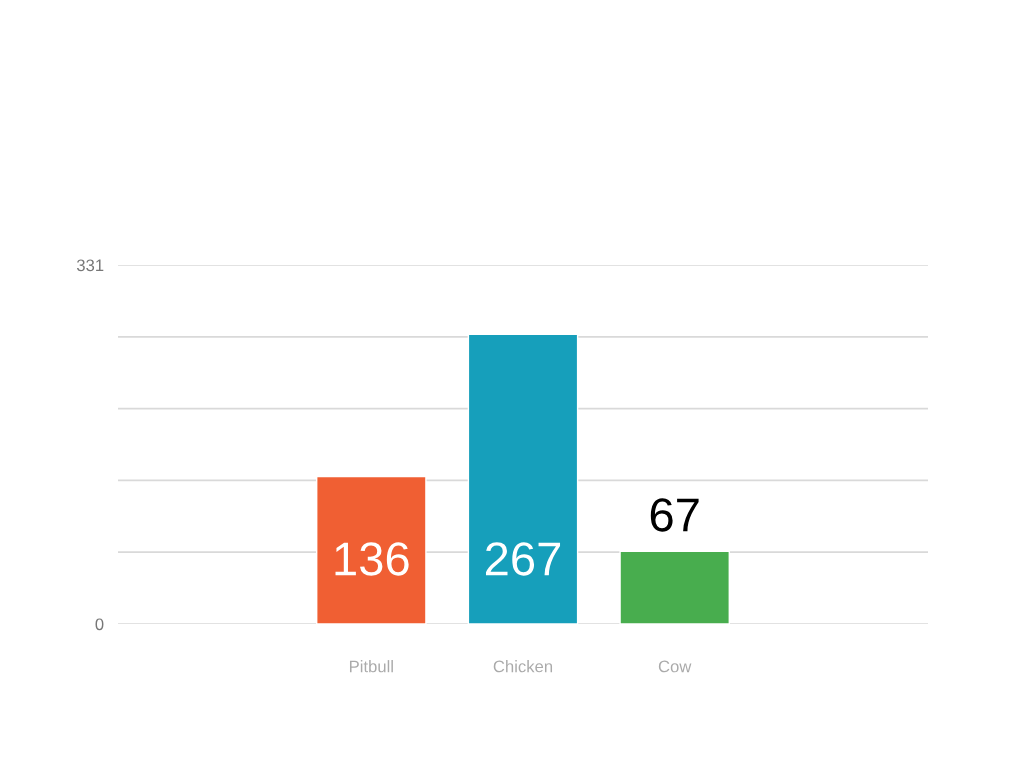 Image resolution: width=1024 pixels, height=768 pixels. Describe the element at coordinates (674, 515) in the screenshot. I see `data-label: 67` at that location.